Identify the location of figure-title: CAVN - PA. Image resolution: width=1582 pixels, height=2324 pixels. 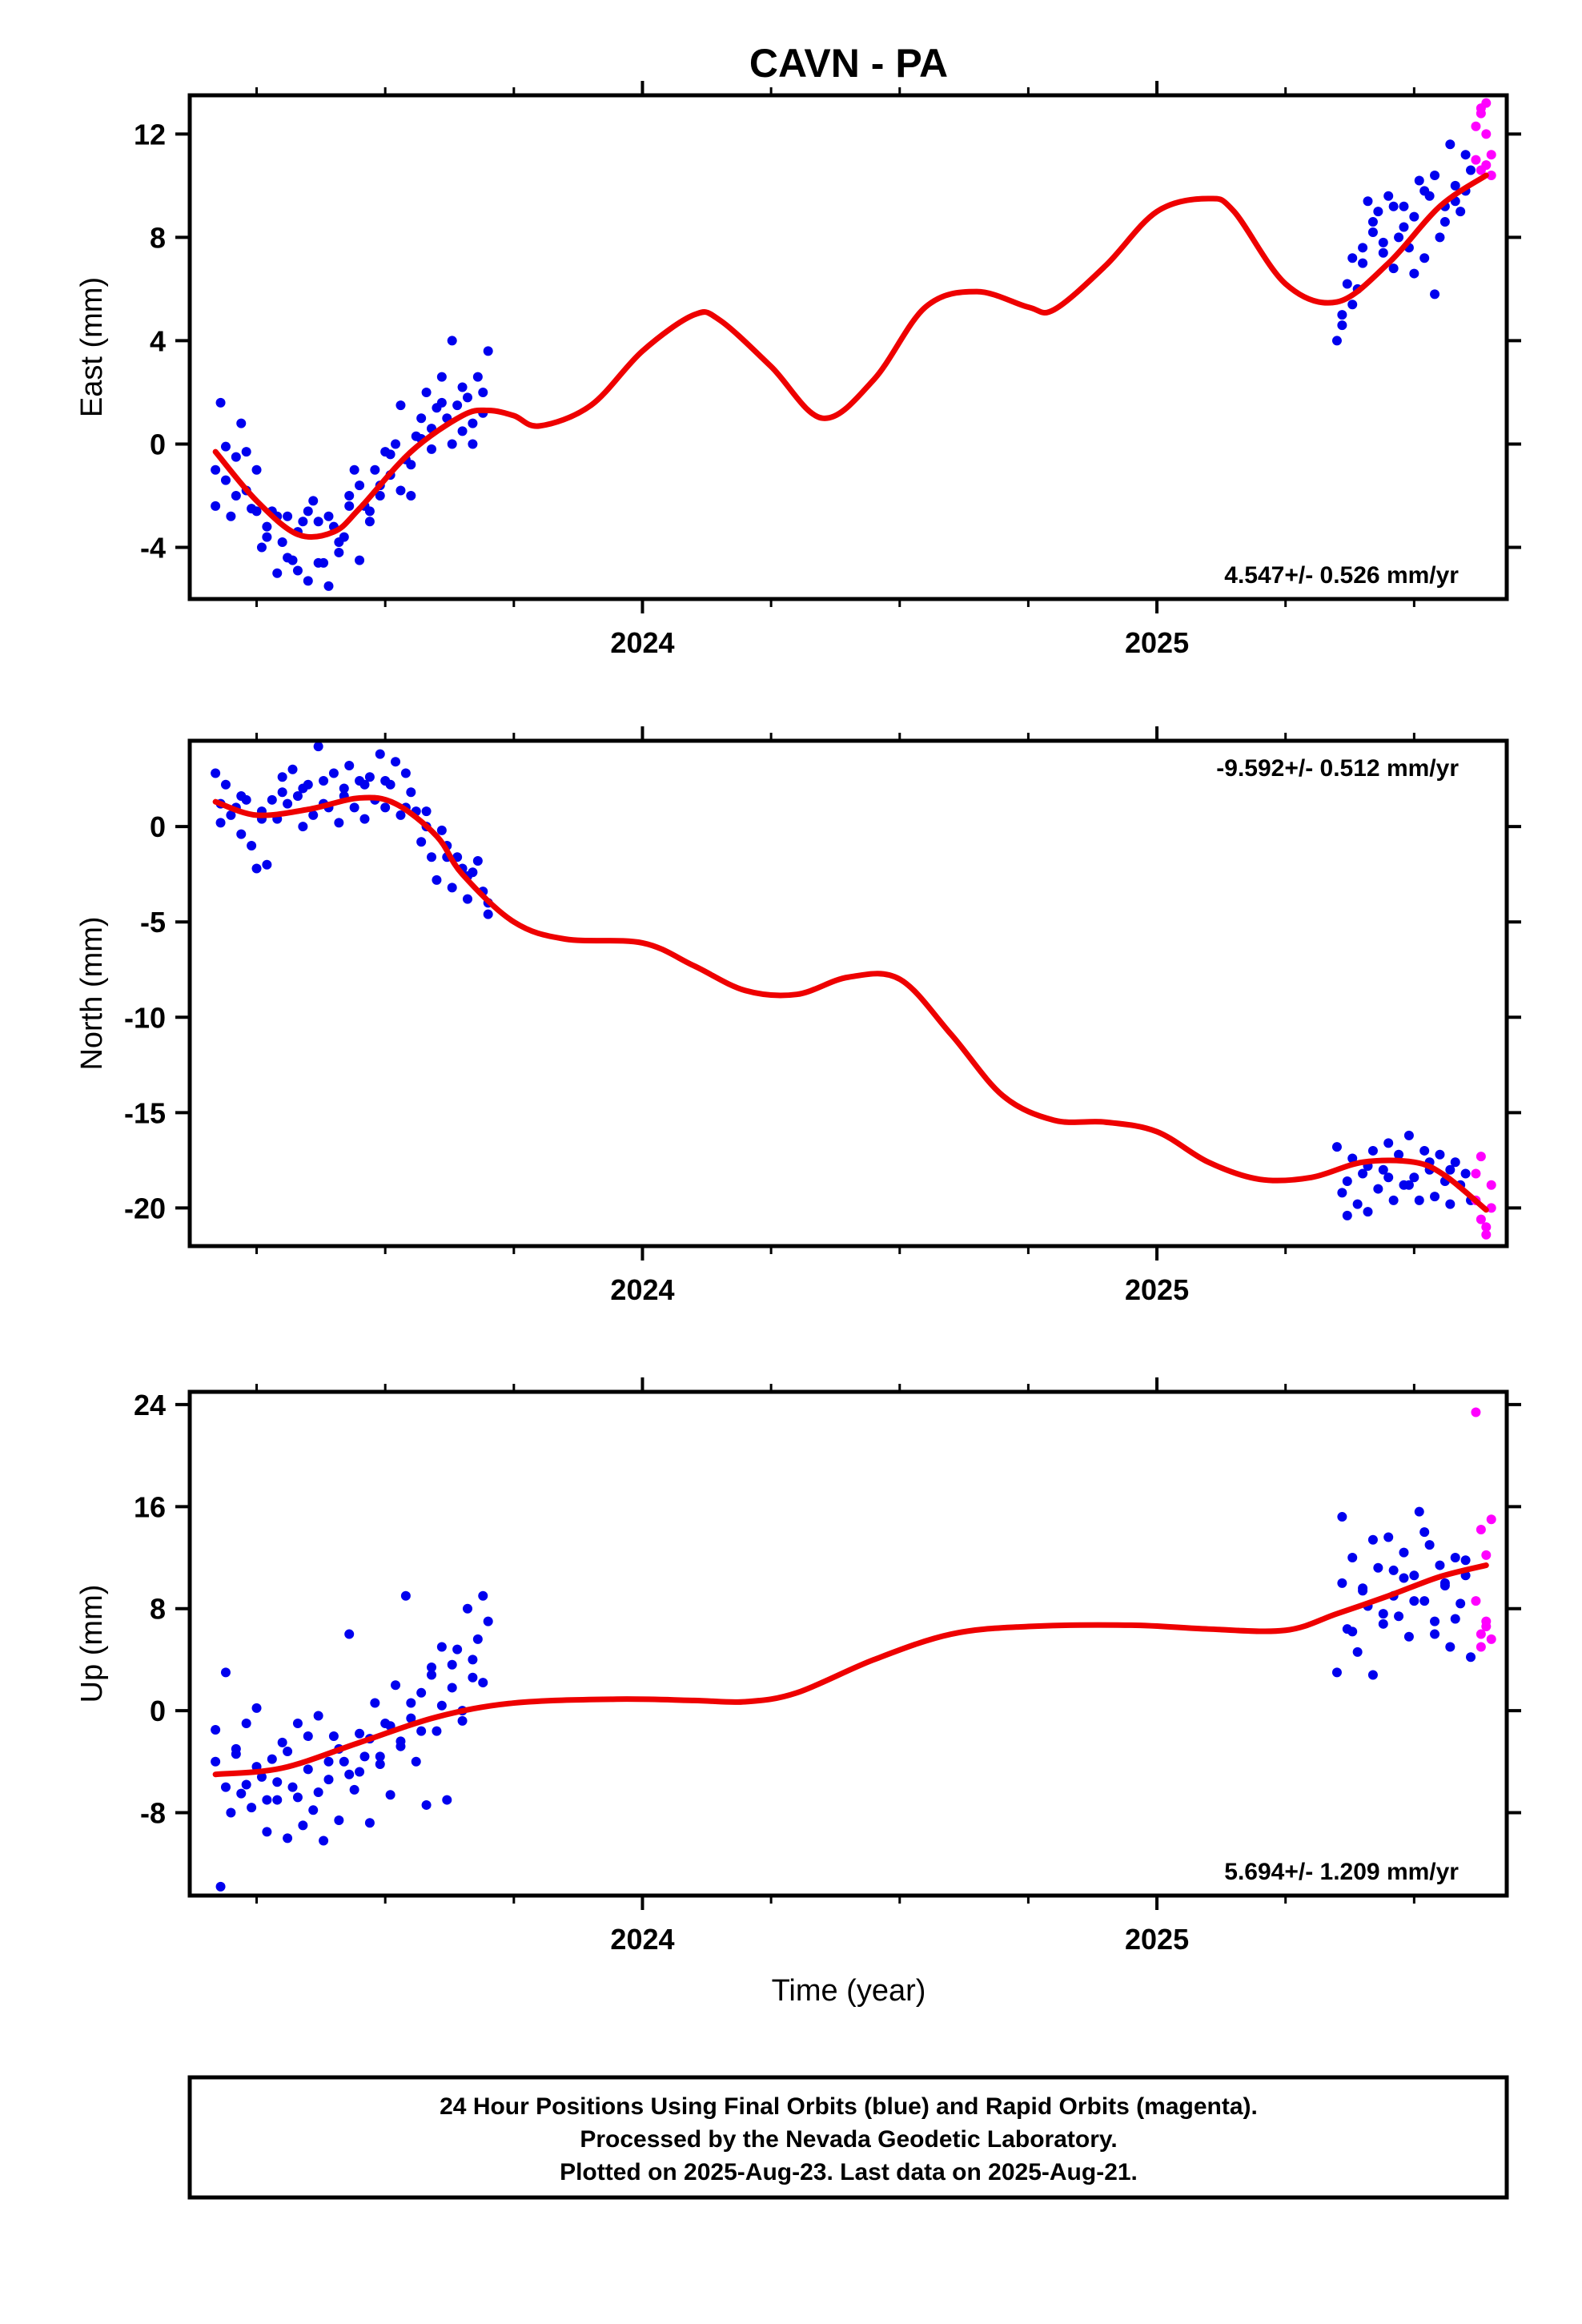
(848, 63).